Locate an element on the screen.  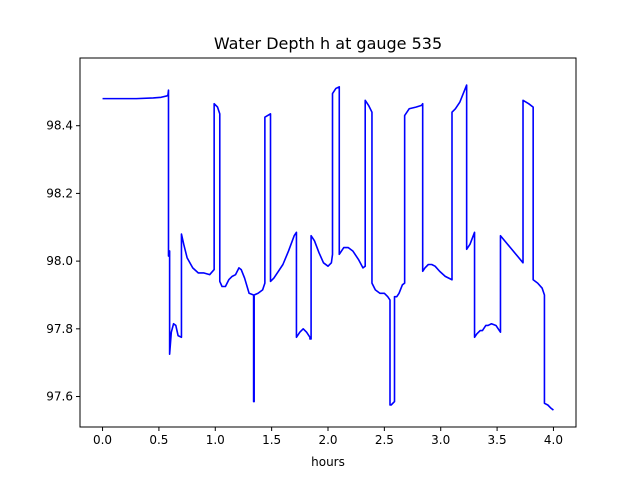
x-tick-label: 3.0 is located at coordinates (440, 440).